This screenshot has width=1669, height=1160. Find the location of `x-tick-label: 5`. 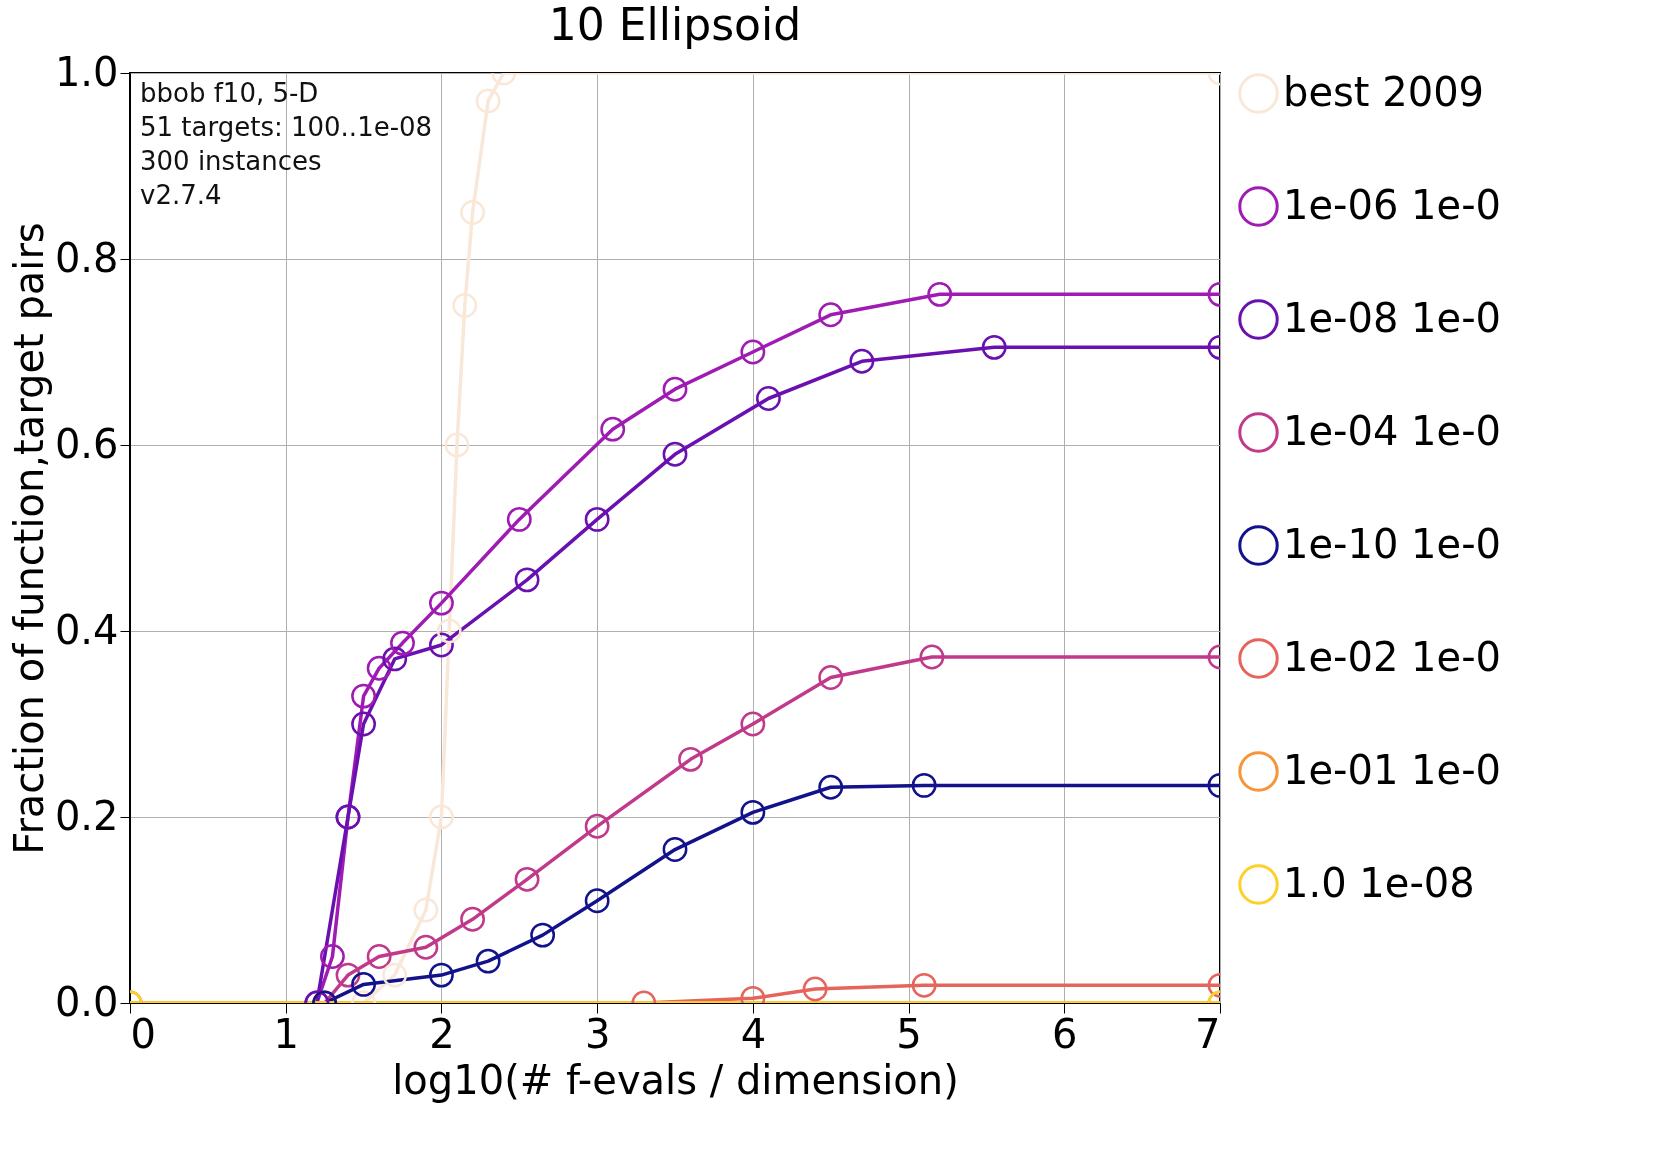

x-tick-label: 5 is located at coordinates (909, 1033).